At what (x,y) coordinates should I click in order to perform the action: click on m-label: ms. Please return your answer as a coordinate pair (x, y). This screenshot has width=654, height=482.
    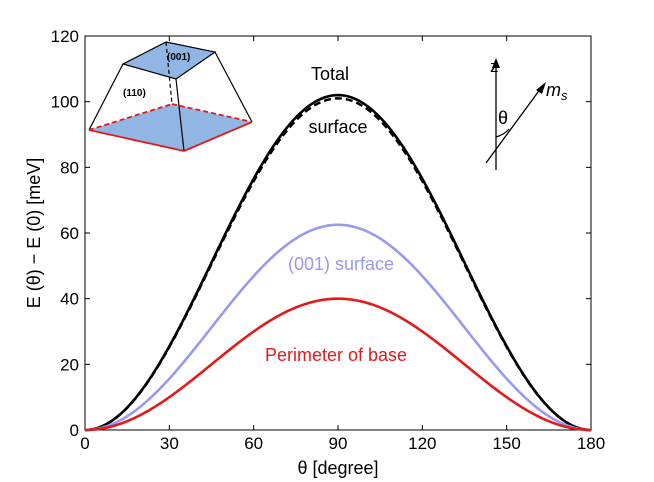
    Looking at the image, I should click on (557, 91).